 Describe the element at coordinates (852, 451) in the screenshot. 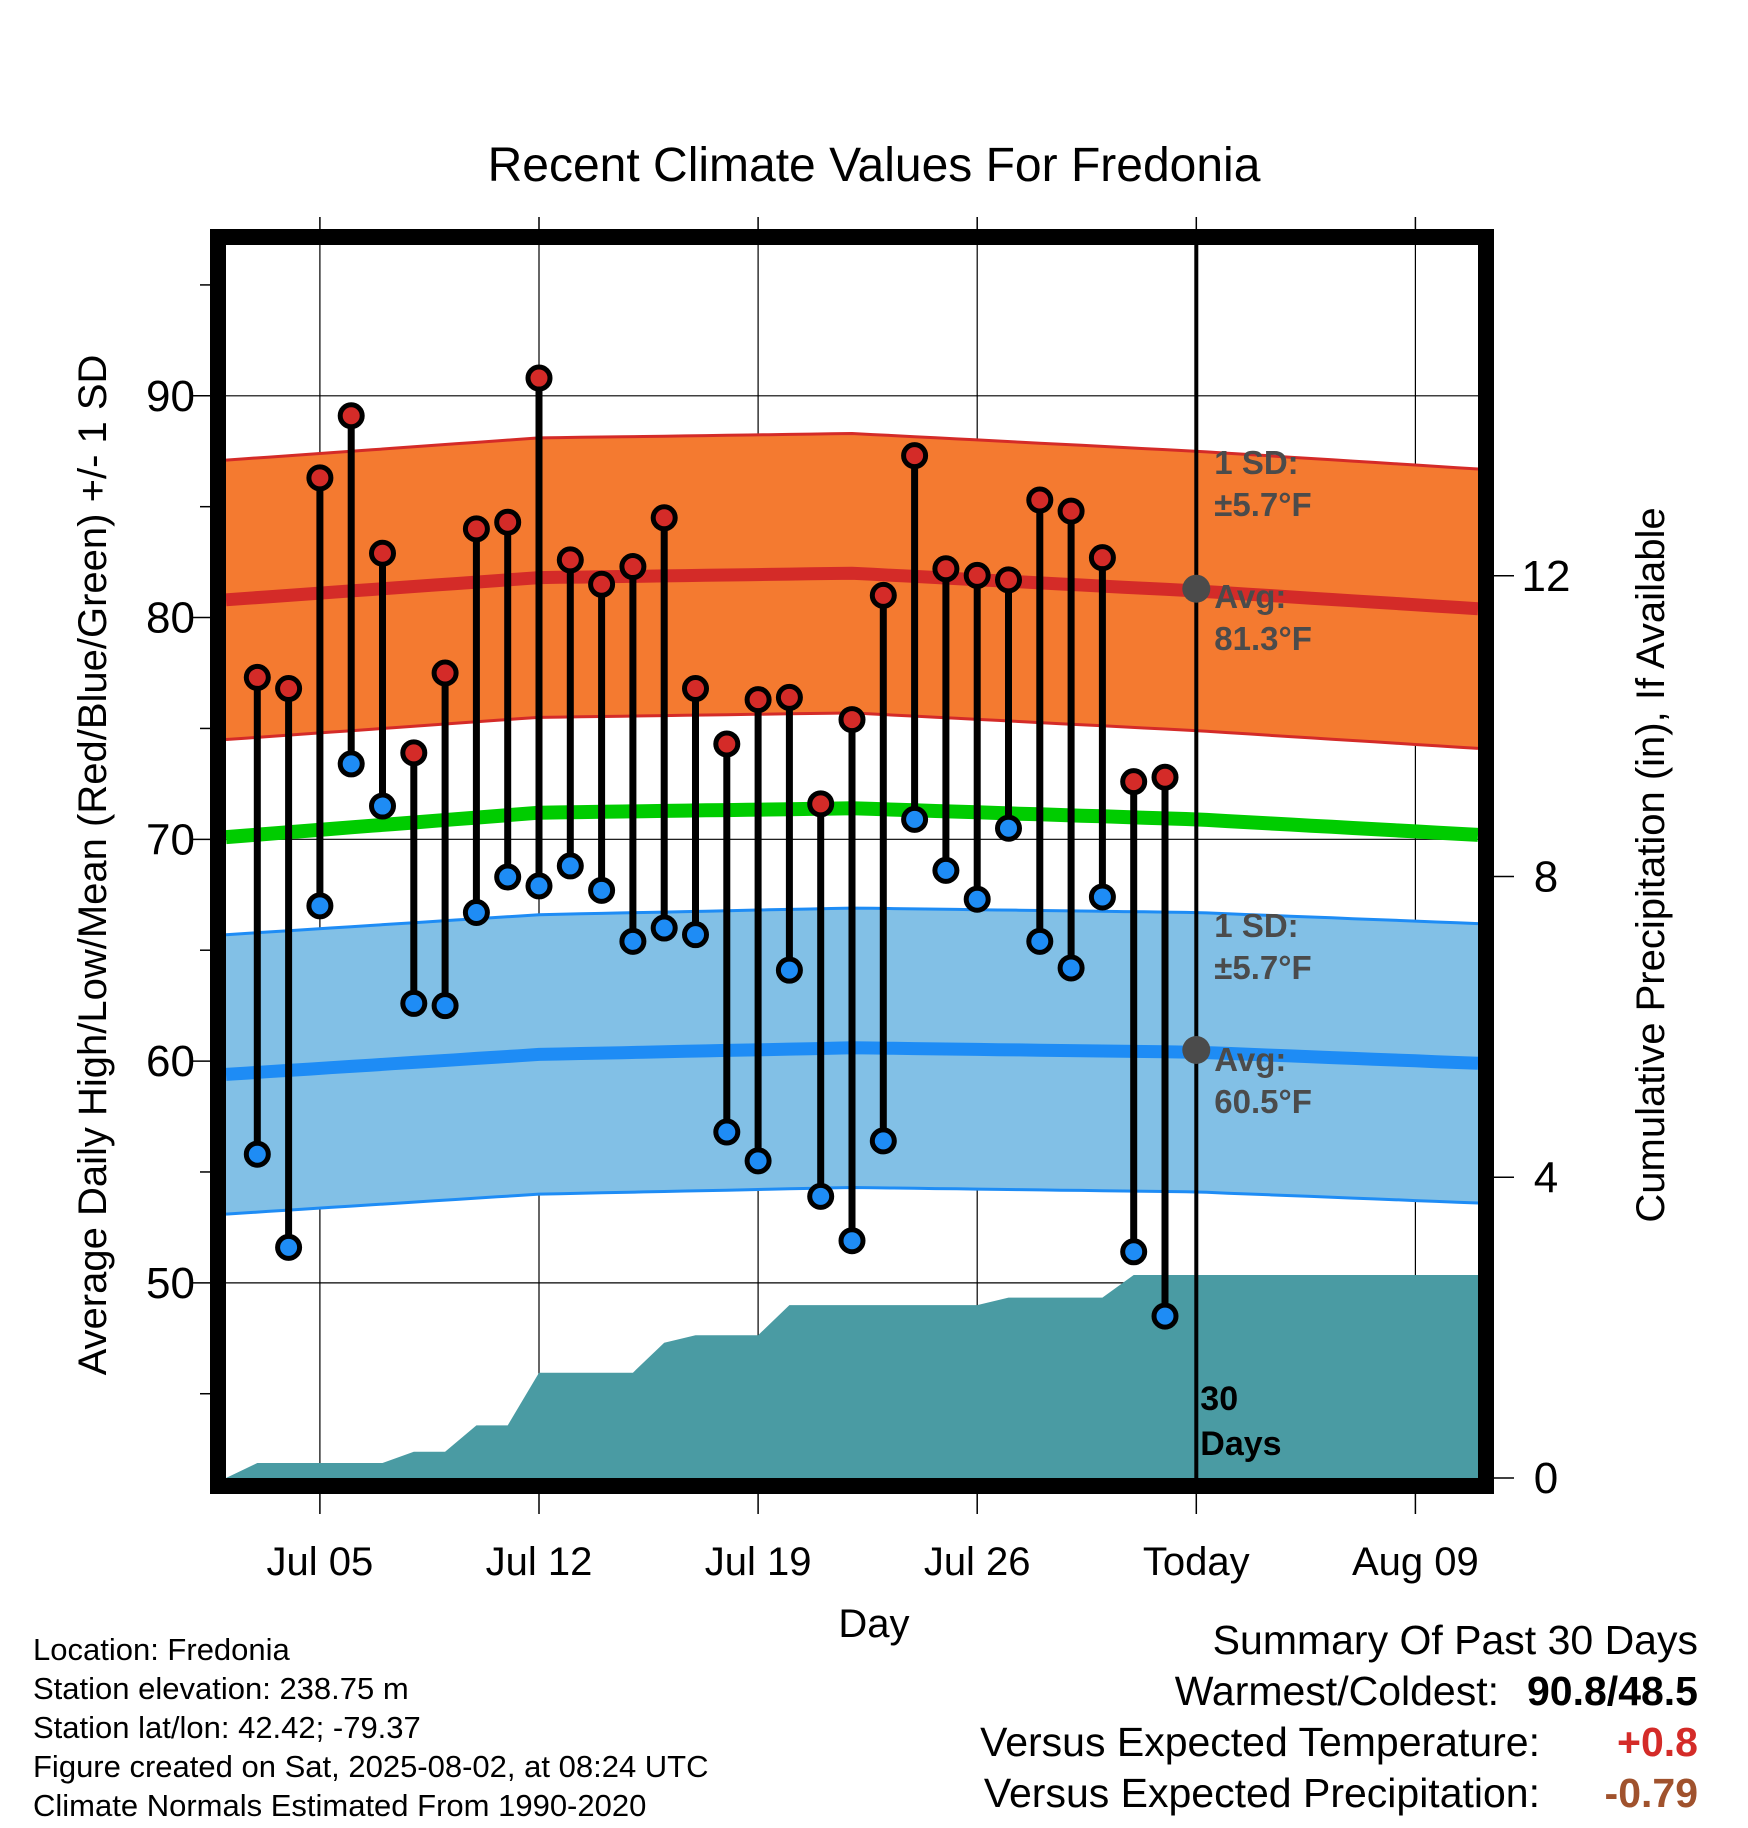

I see `high-sd-upper-line` at that location.